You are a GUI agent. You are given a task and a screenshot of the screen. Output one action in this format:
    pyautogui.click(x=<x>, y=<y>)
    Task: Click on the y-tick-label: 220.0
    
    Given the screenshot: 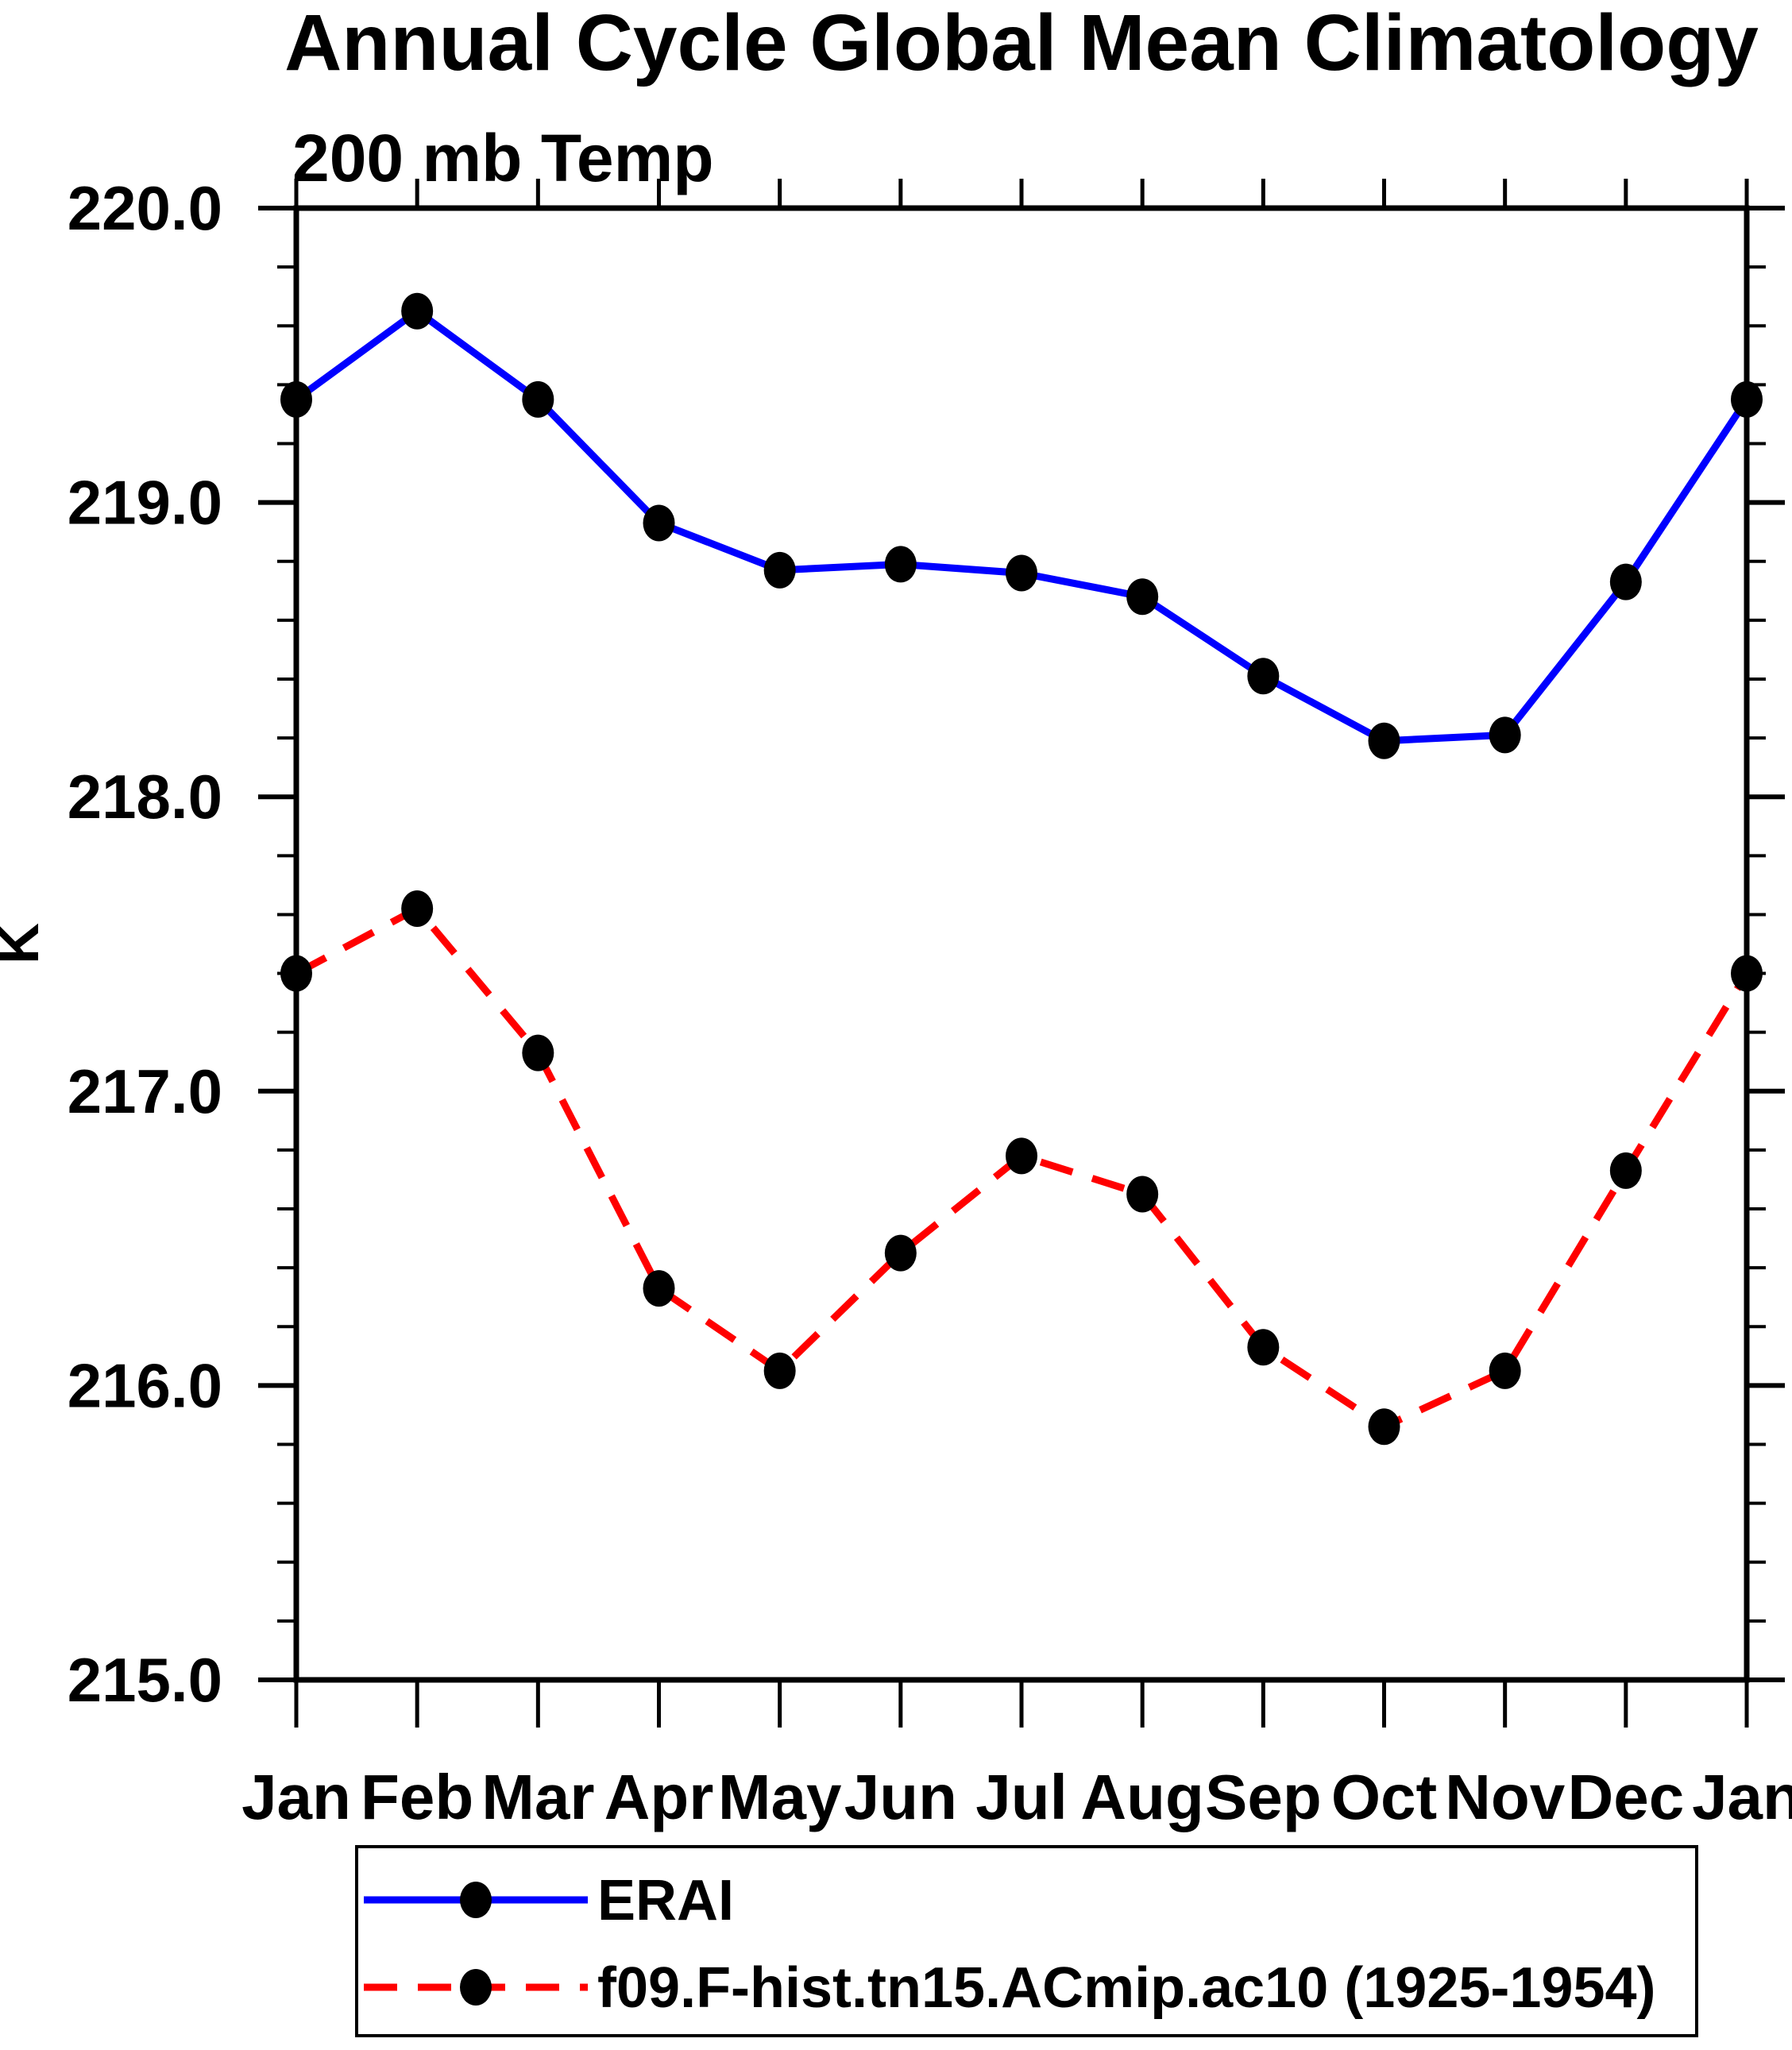 What is the action you would take?
    pyautogui.click(x=145, y=208)
    